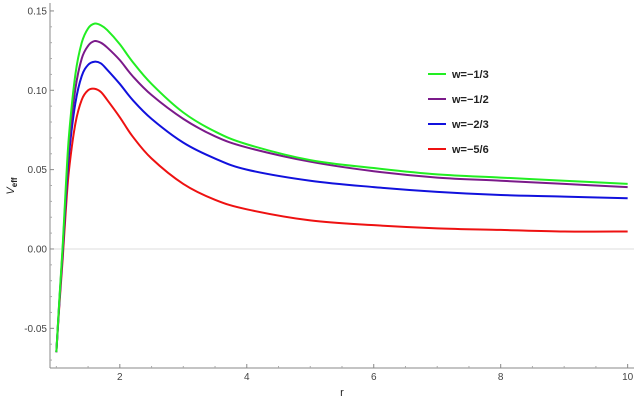 The height and width of the screenshot is (400, 640). What do you see at coordinates (374, 377) in the screenshot?
I see `x-tick-label: 6` at bounding box center [374, 377].